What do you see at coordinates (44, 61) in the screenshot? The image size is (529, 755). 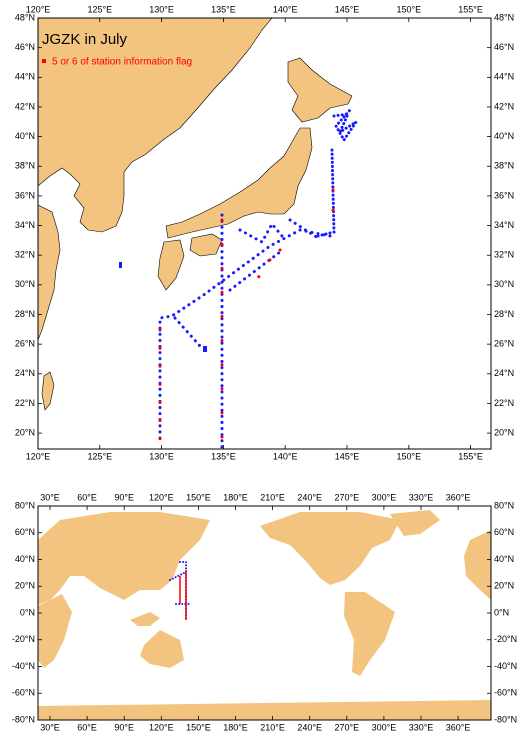 I see `legend-marker` at bounding box center [44, 61].